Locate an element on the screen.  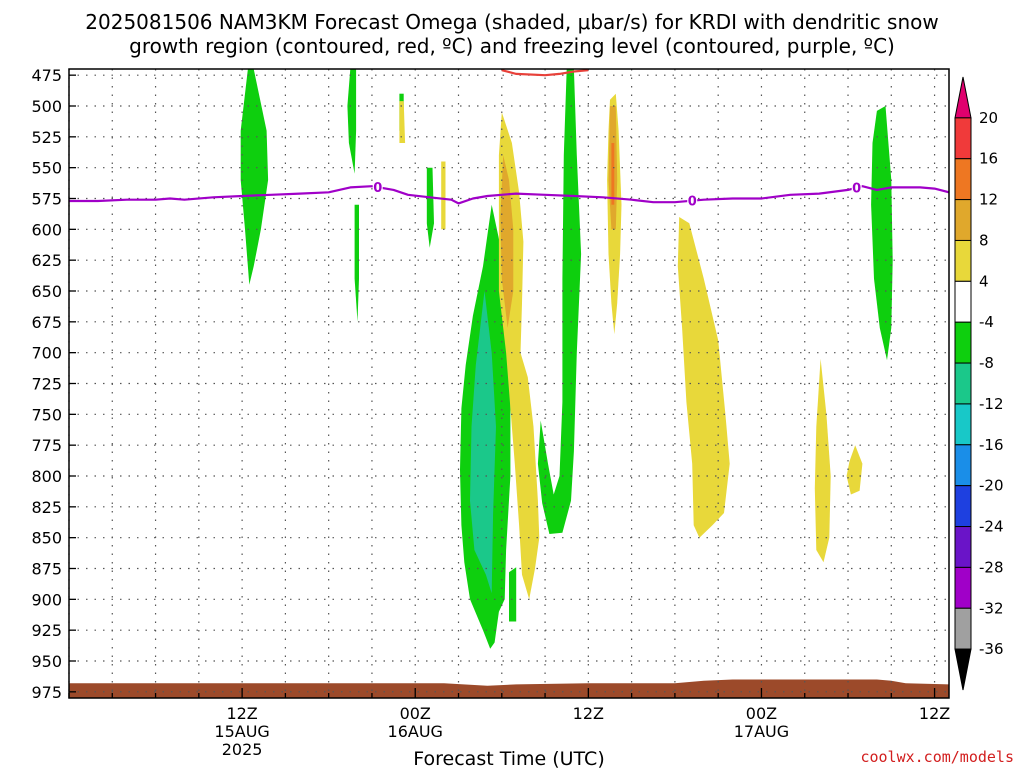
y-tick-label: 750 is located at coordinates (46, 414).